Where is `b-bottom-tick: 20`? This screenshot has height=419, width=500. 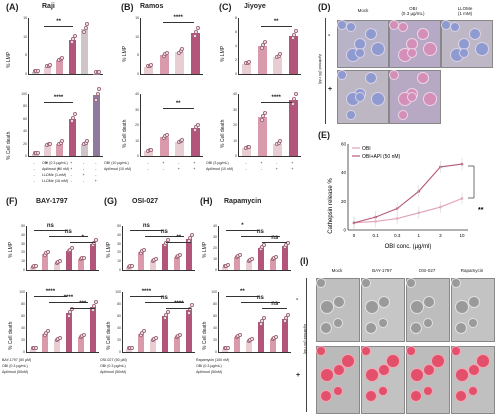
b-bottom-tick: 20 is located at coordinates (137, 125).